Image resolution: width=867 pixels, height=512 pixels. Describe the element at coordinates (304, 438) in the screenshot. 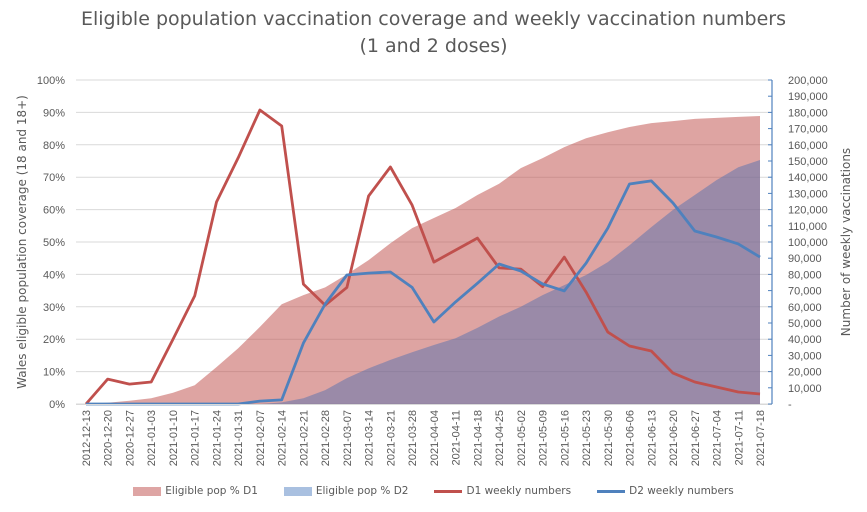

I see `x-tick-label: 2021-02-21` at that location.